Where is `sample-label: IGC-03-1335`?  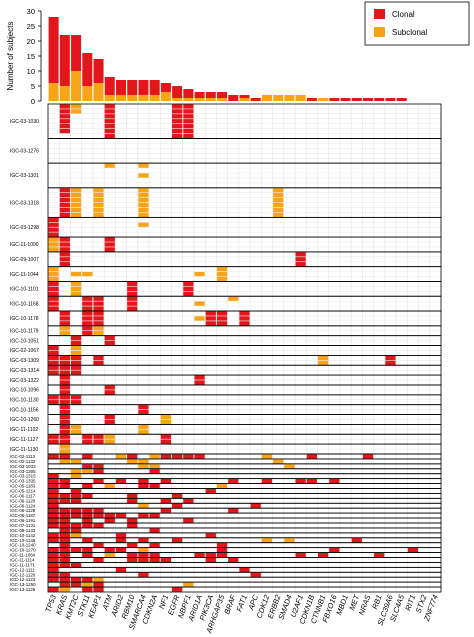
sample-label: IGC-03-1335 is located at coordinates (23, 481).